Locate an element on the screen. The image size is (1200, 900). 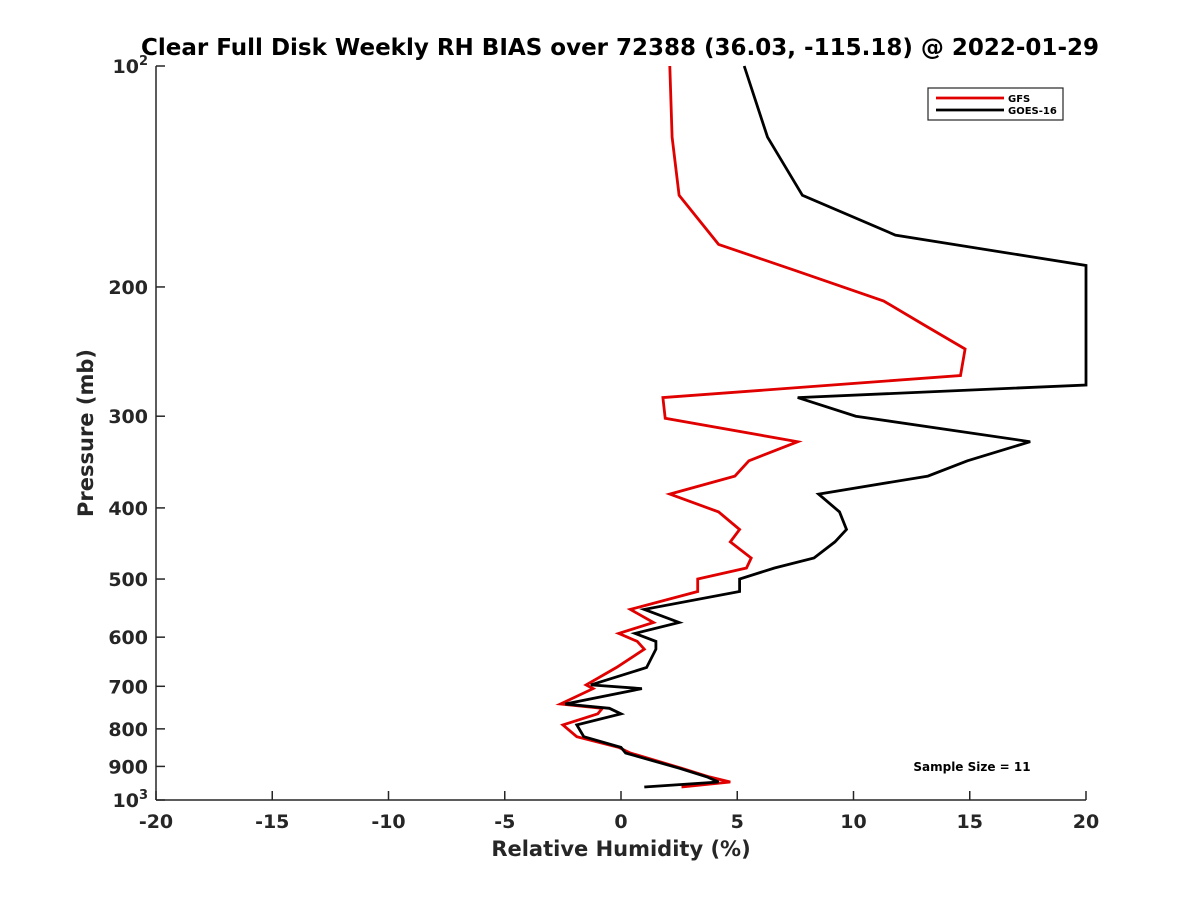
x-axis-label: Relative Humidity (%) is located at coordinates (620, 849).